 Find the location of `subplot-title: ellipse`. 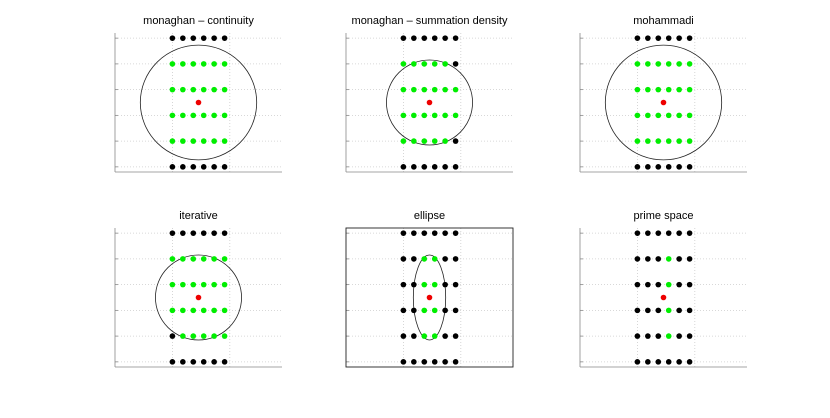

subplot-title: ellipse is located at coordinates (429, 216).